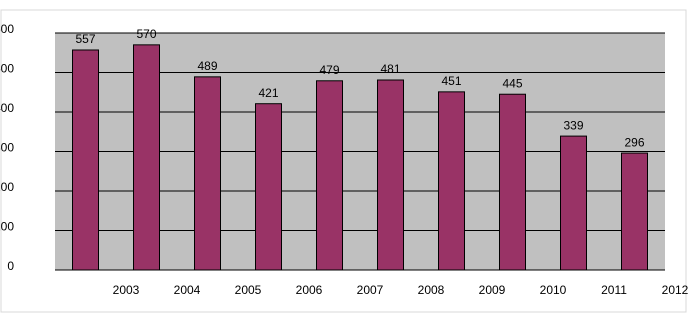 This screenshot has height=317, width=692. I want to click on x-tick-label: 2009, so click(492, 290).